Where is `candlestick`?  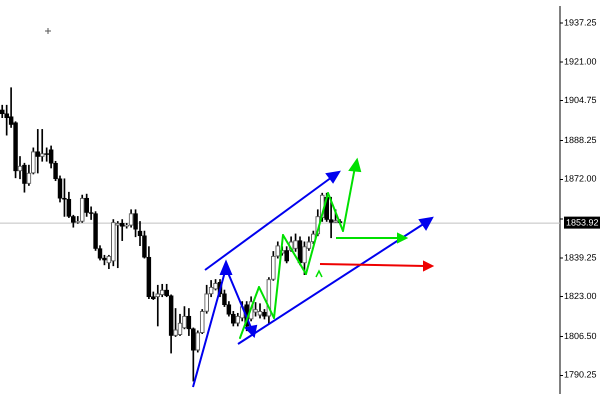 candlestick is located at coordinates (255, 309).